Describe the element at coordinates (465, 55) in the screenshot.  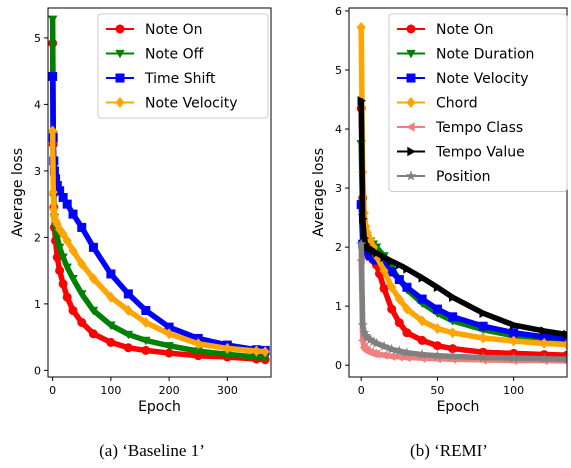
I see `legend-item-note-duration: Note Duration` at that location.